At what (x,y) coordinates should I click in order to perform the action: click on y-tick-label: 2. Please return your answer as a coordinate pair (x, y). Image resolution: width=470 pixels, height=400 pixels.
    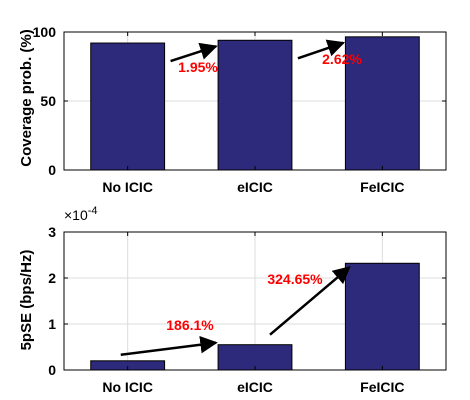
    Looking at the image, I should click on (52, 278).